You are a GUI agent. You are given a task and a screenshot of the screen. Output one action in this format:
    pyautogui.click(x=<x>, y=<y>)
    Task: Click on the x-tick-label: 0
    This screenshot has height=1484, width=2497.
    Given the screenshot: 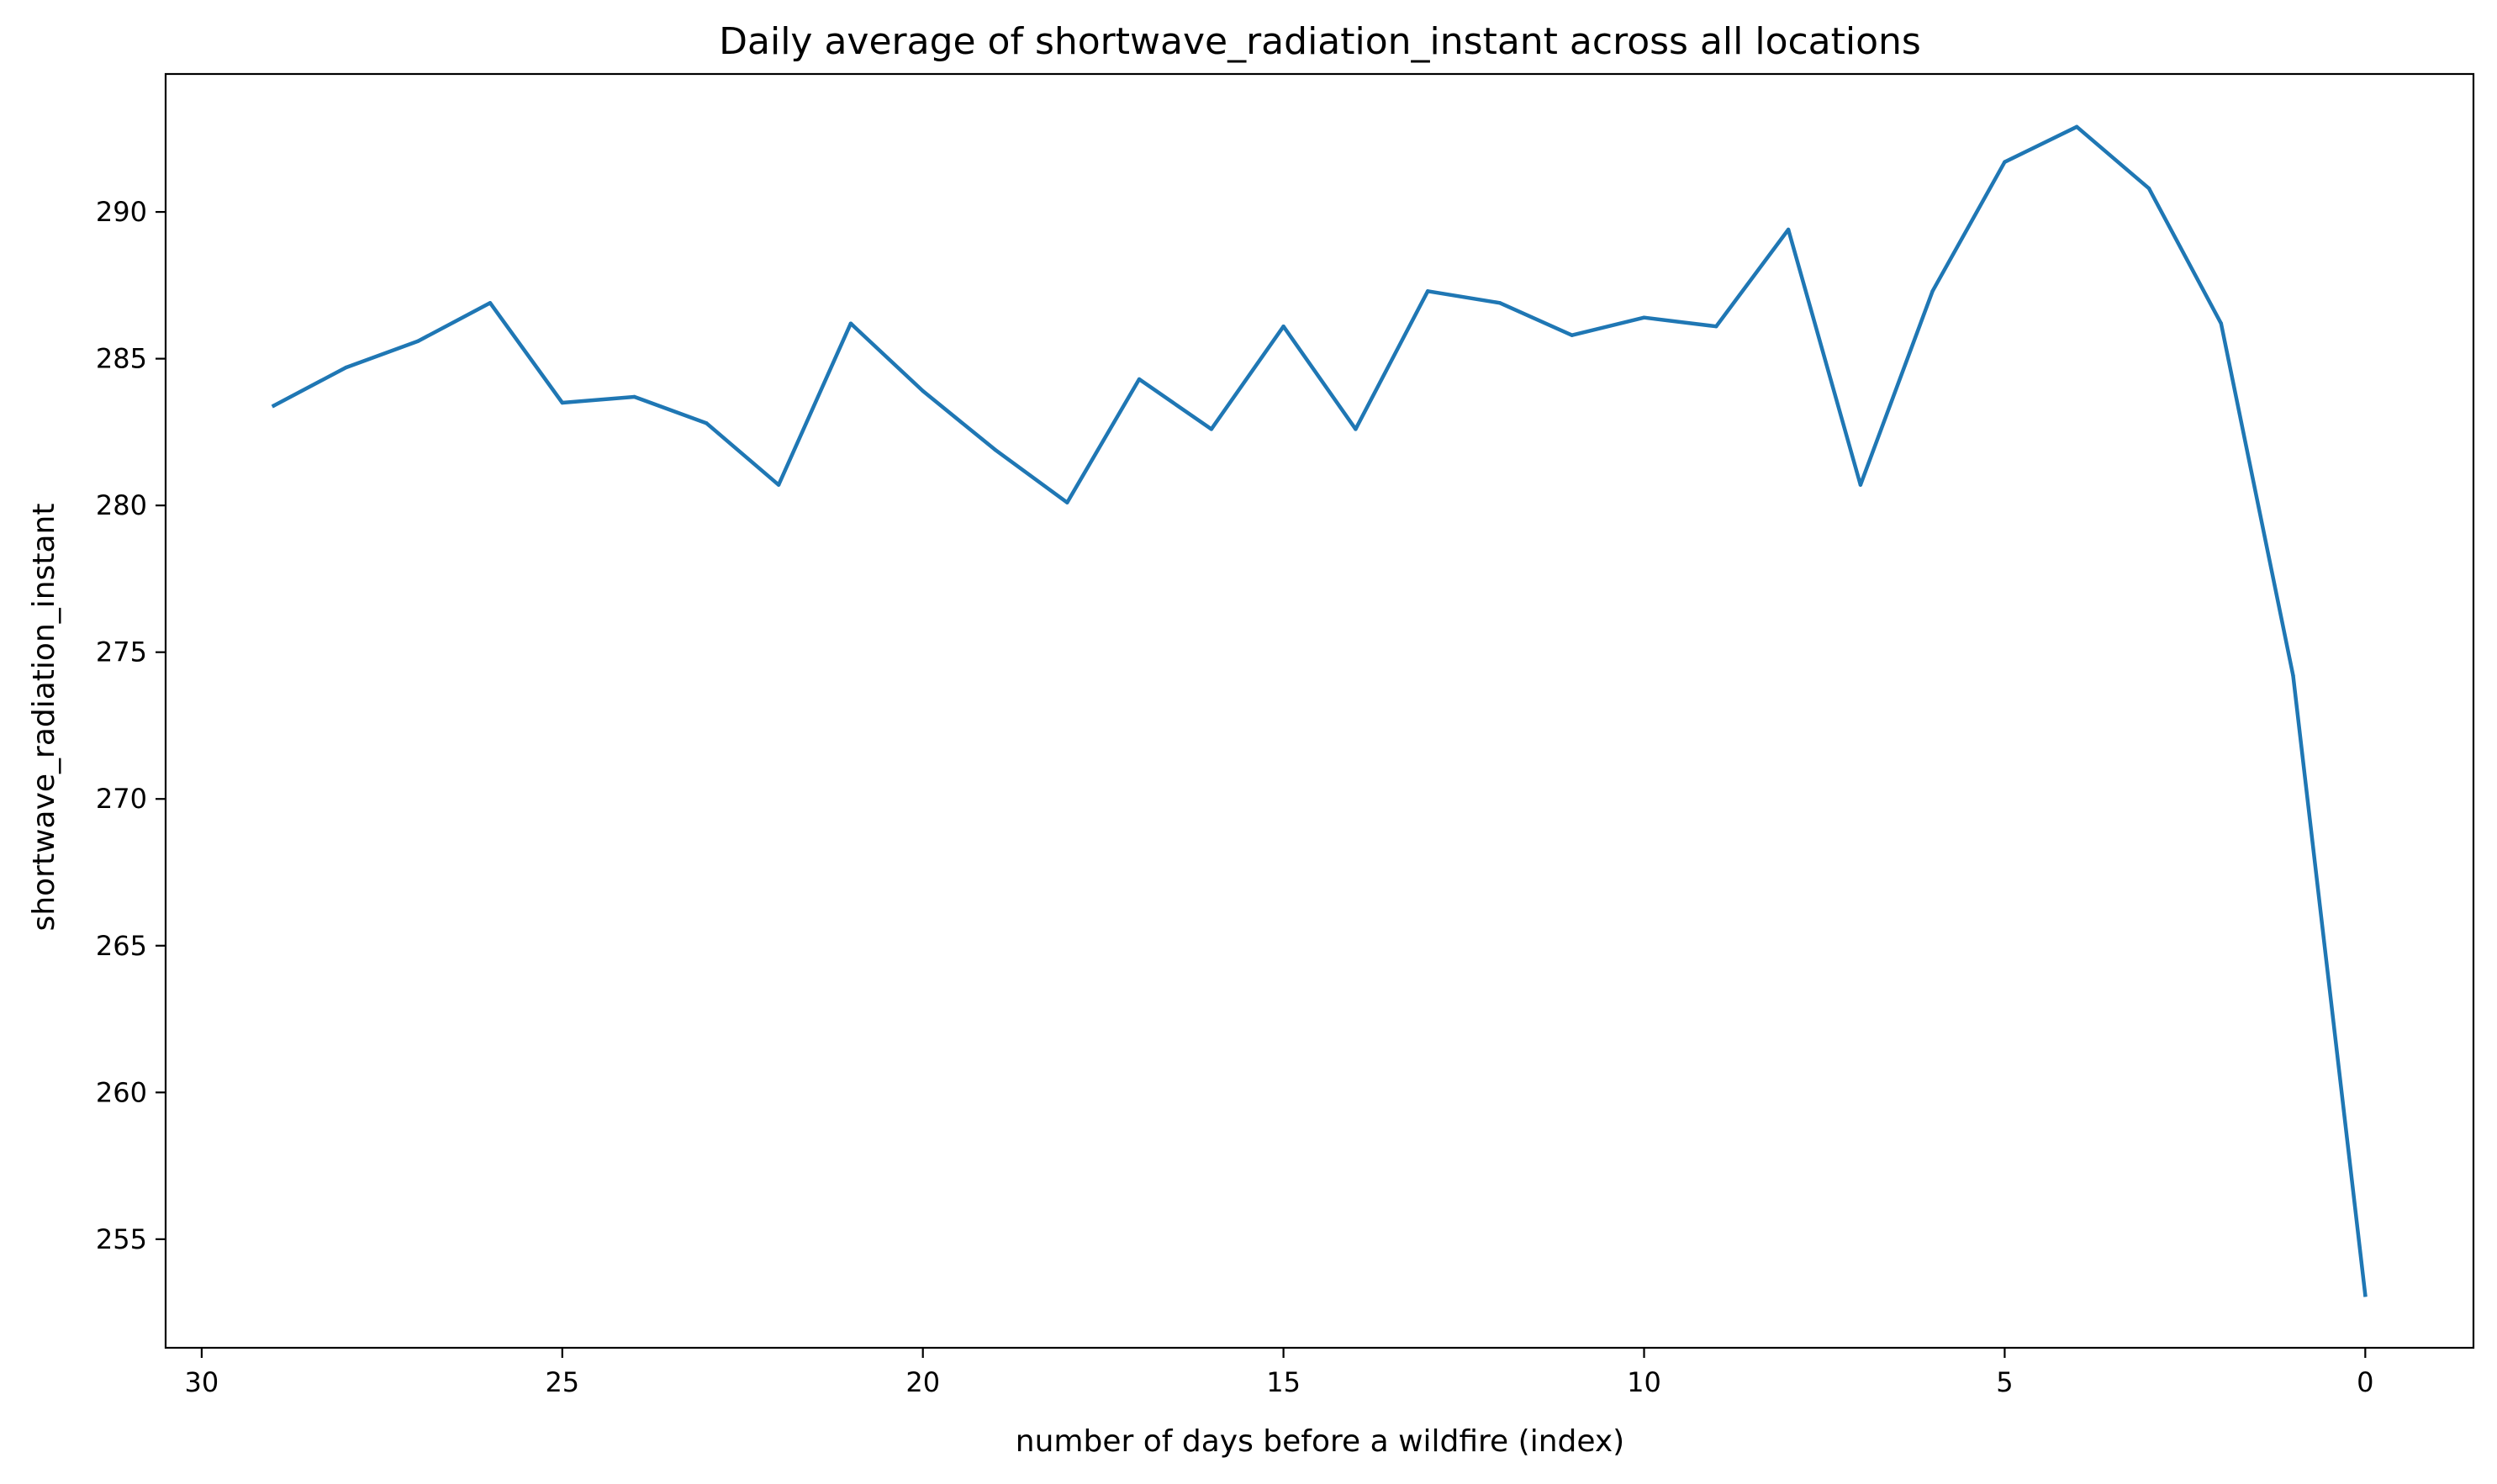 What is the action you would take?
    pyautogui.click(x=2365, y=1382)
    